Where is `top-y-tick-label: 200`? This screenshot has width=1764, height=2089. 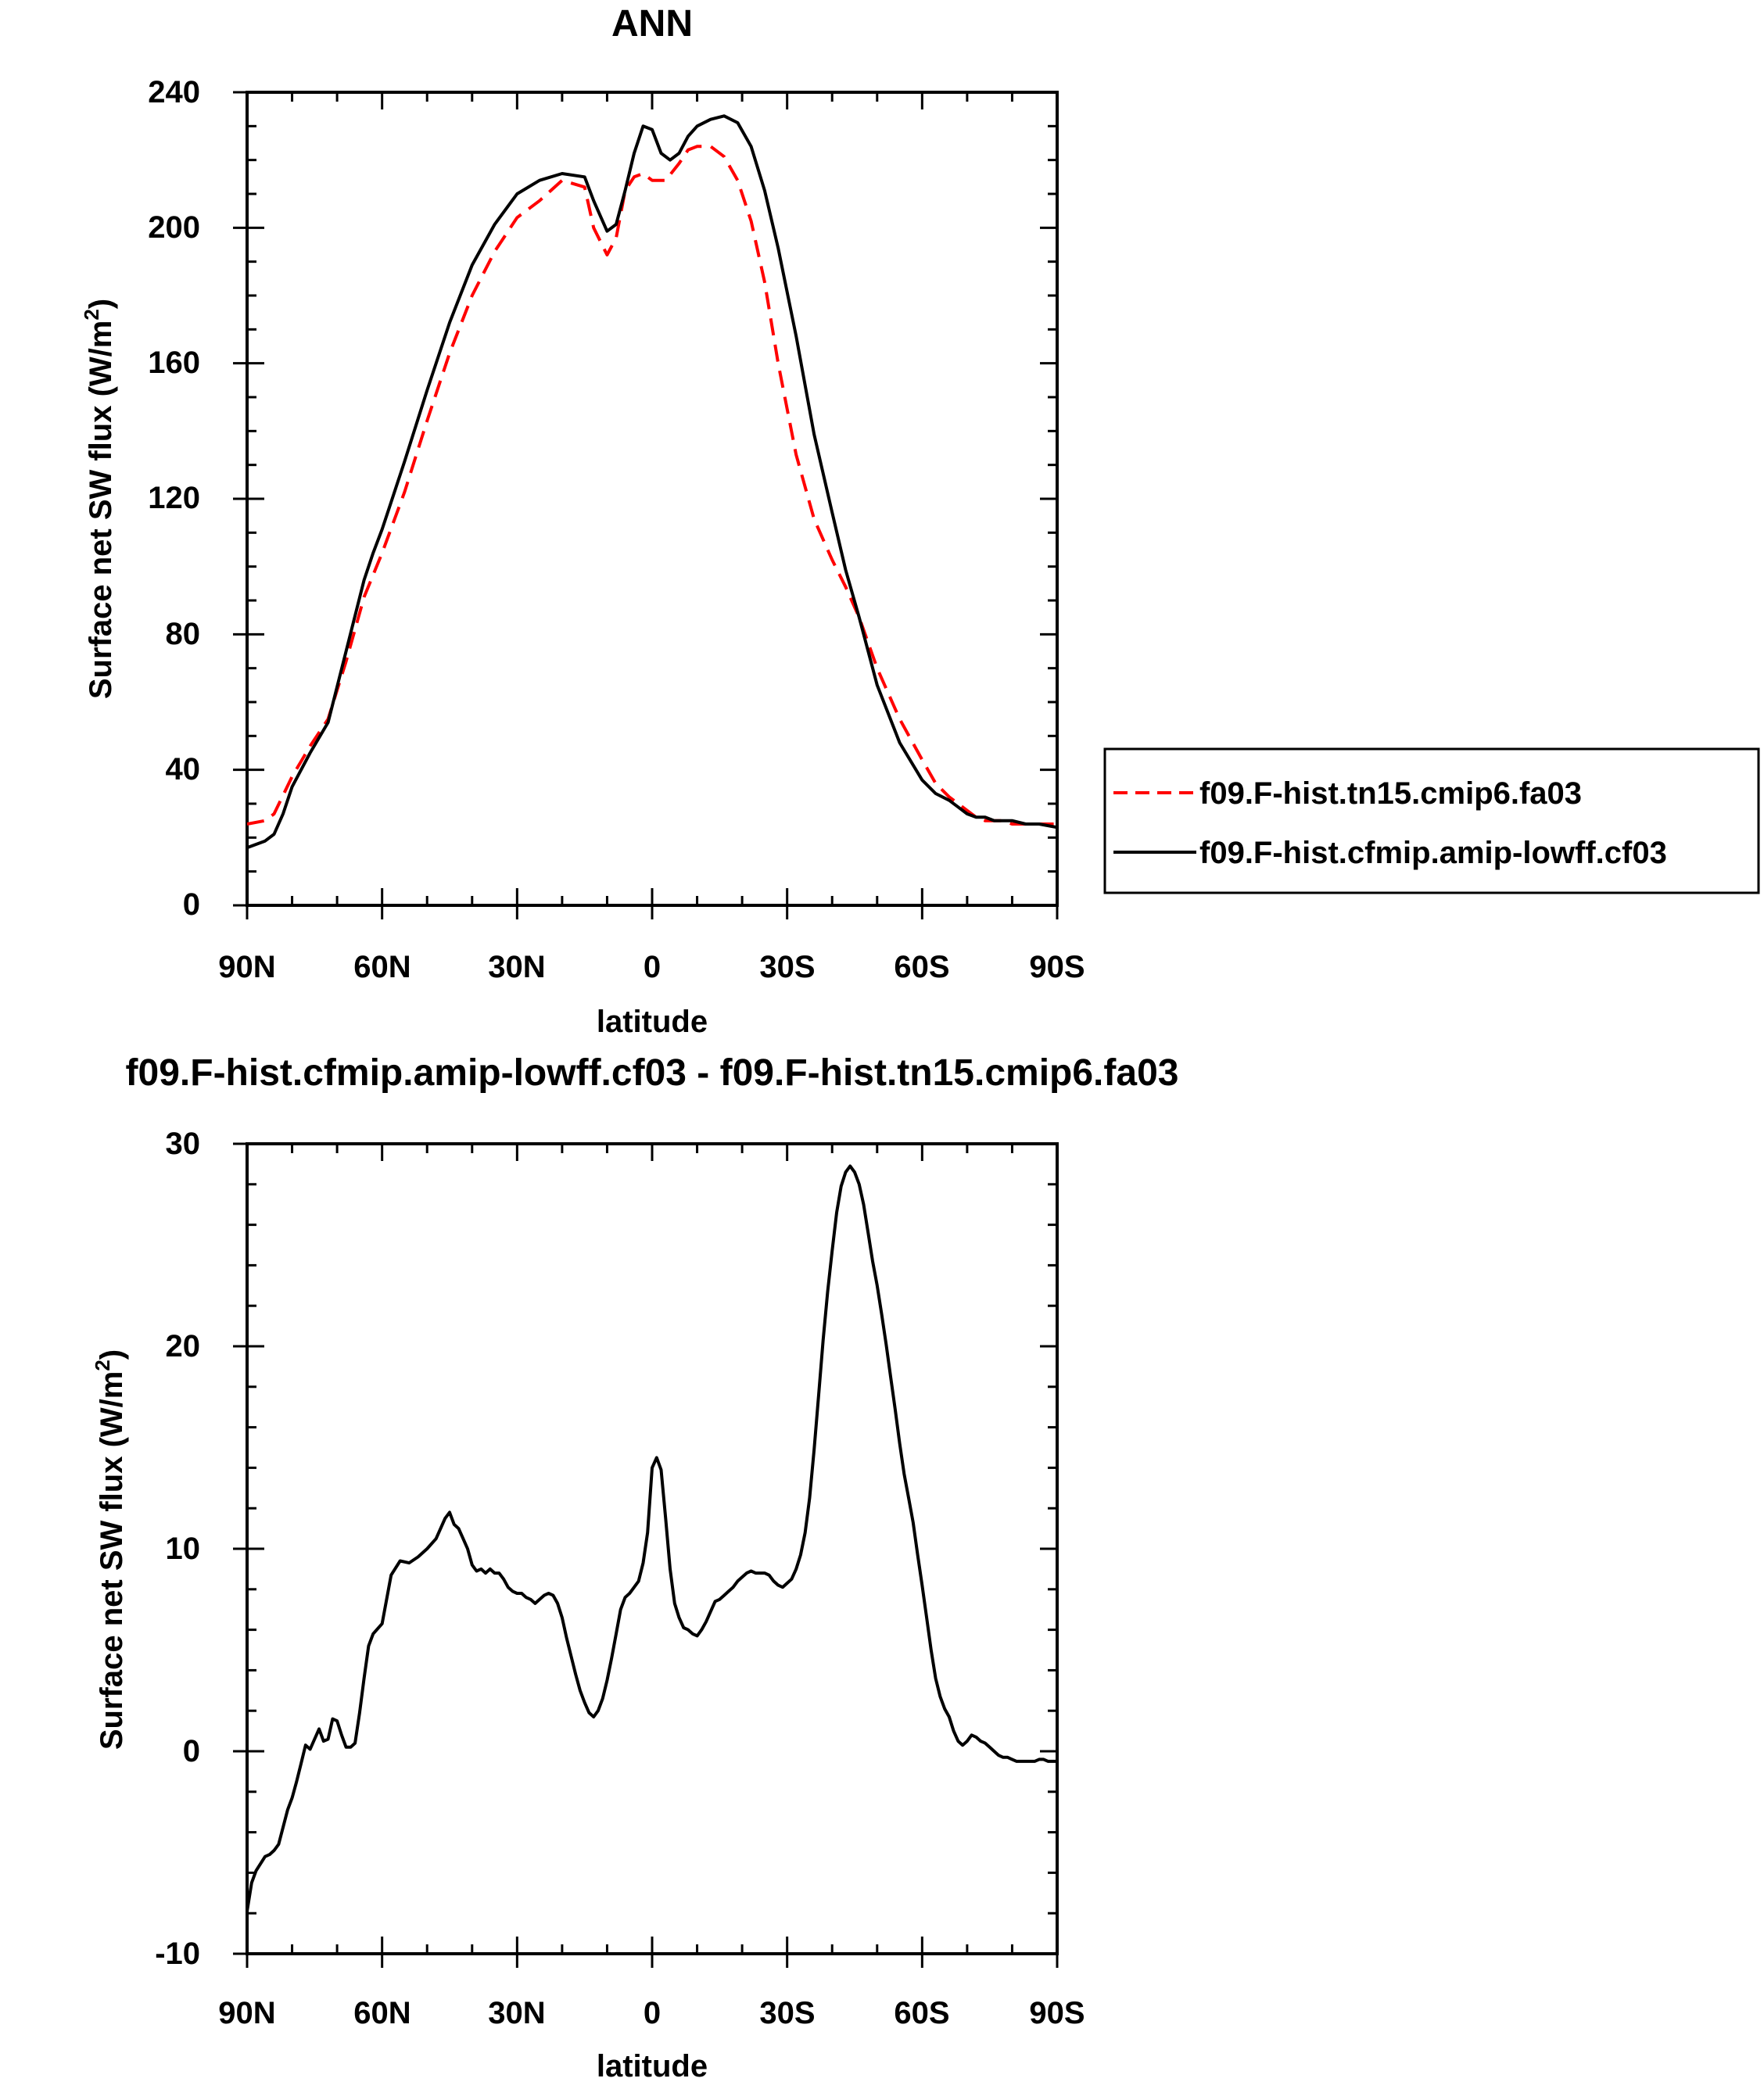
top-y-tick-label: 200 is located at coordinates (174, 227).